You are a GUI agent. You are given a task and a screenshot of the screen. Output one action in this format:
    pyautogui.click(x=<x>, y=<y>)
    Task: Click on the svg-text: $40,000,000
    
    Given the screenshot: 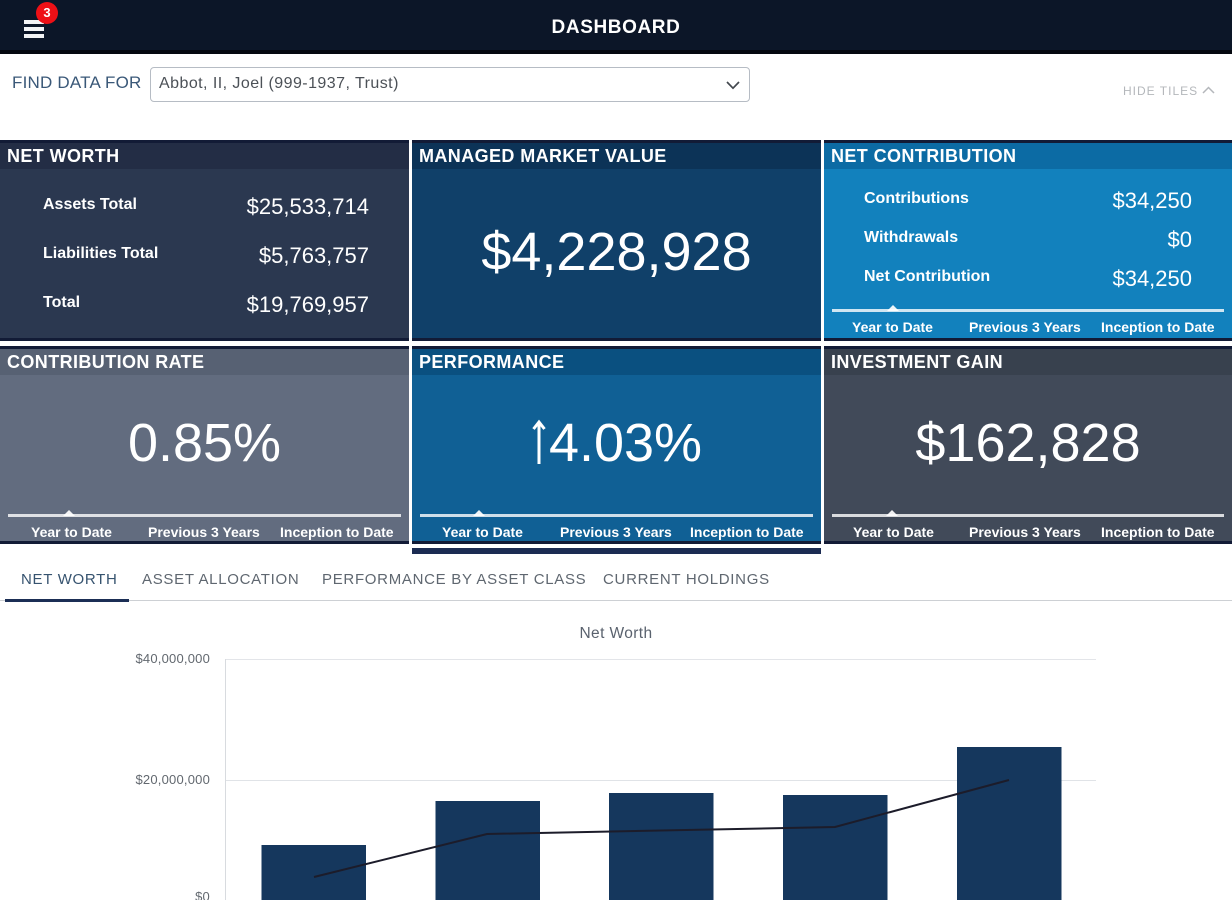 What is the action you would take?
    pyautogui.click(x=173, y=658)
    